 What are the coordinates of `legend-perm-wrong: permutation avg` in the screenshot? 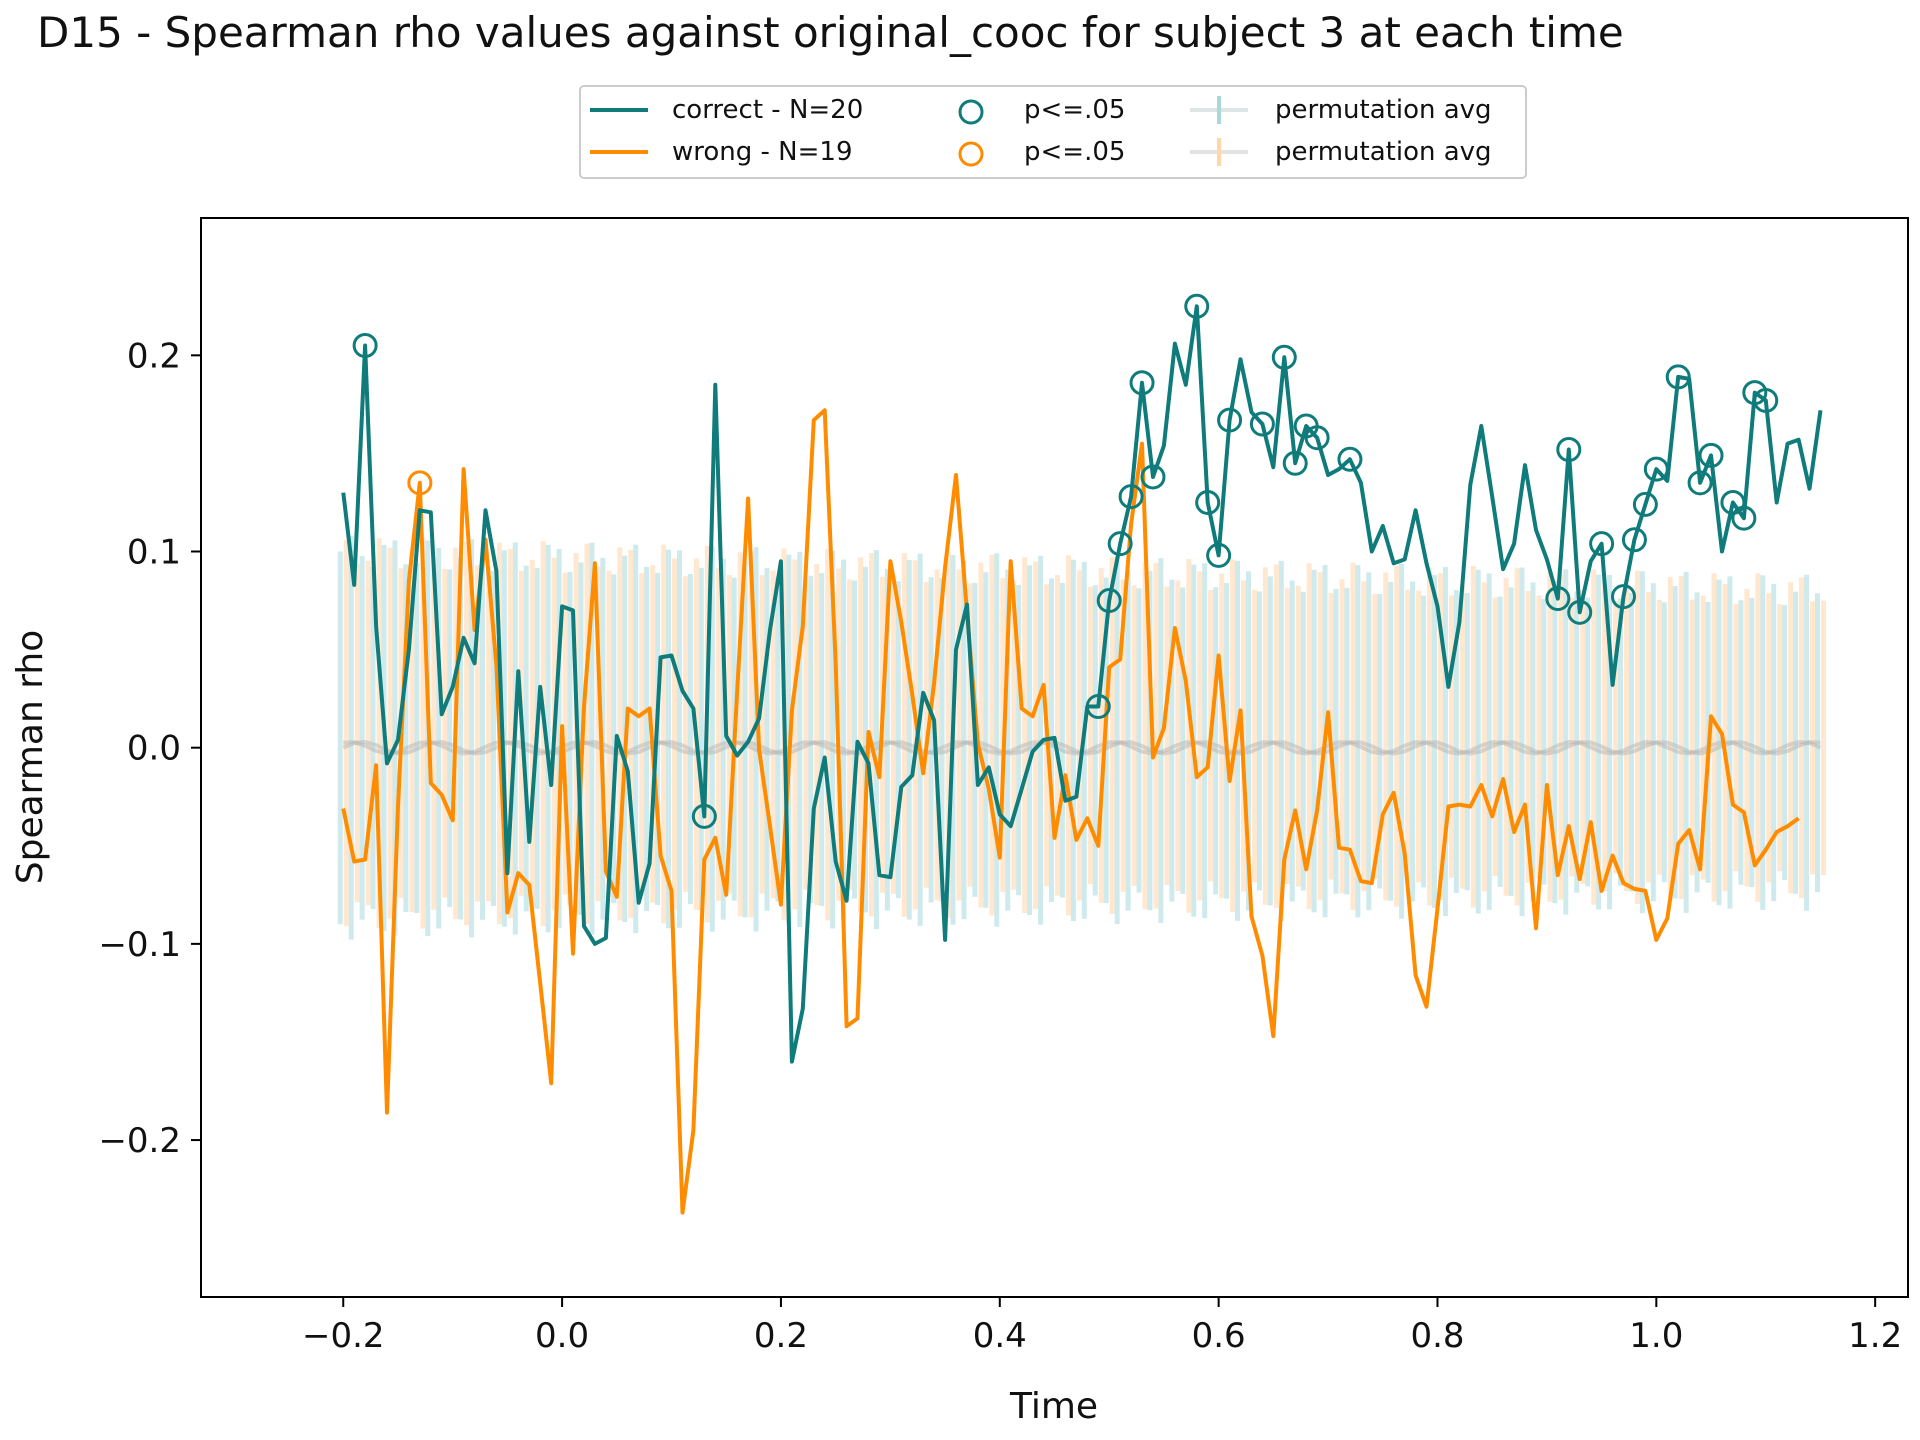 It's located at (1383, 152).